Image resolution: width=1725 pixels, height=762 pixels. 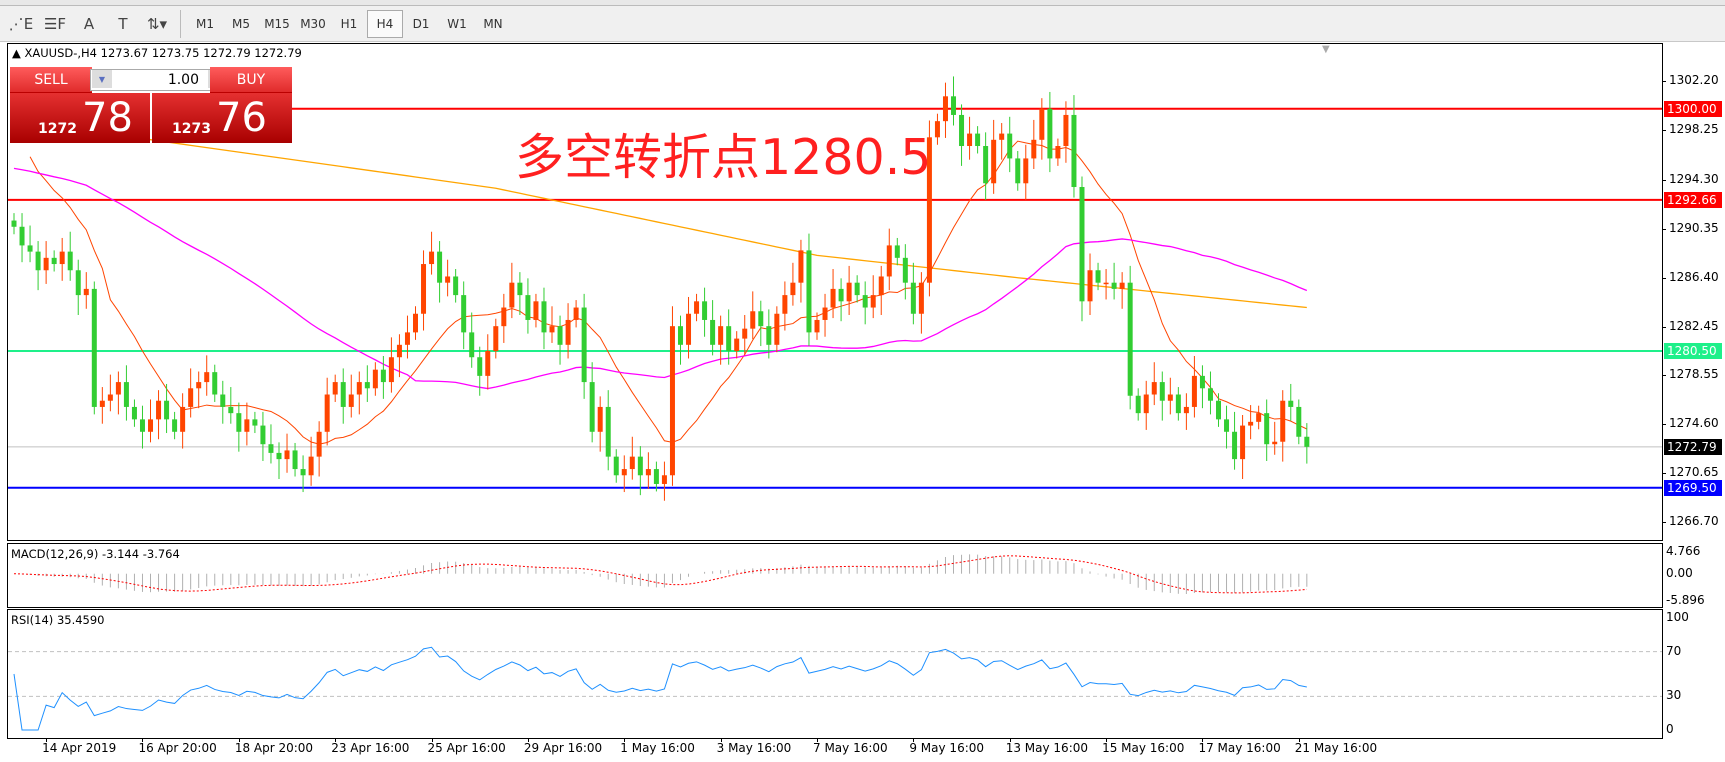 I want to click on date-axis-label: 14 Apr 2019, so click(x=79, y=748).